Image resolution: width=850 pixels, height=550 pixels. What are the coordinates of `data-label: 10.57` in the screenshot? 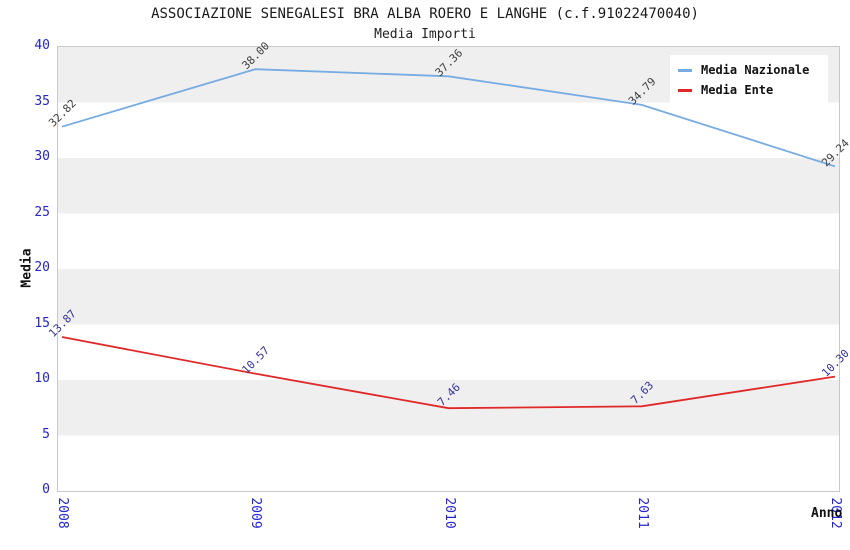 It's located at (255, 360).